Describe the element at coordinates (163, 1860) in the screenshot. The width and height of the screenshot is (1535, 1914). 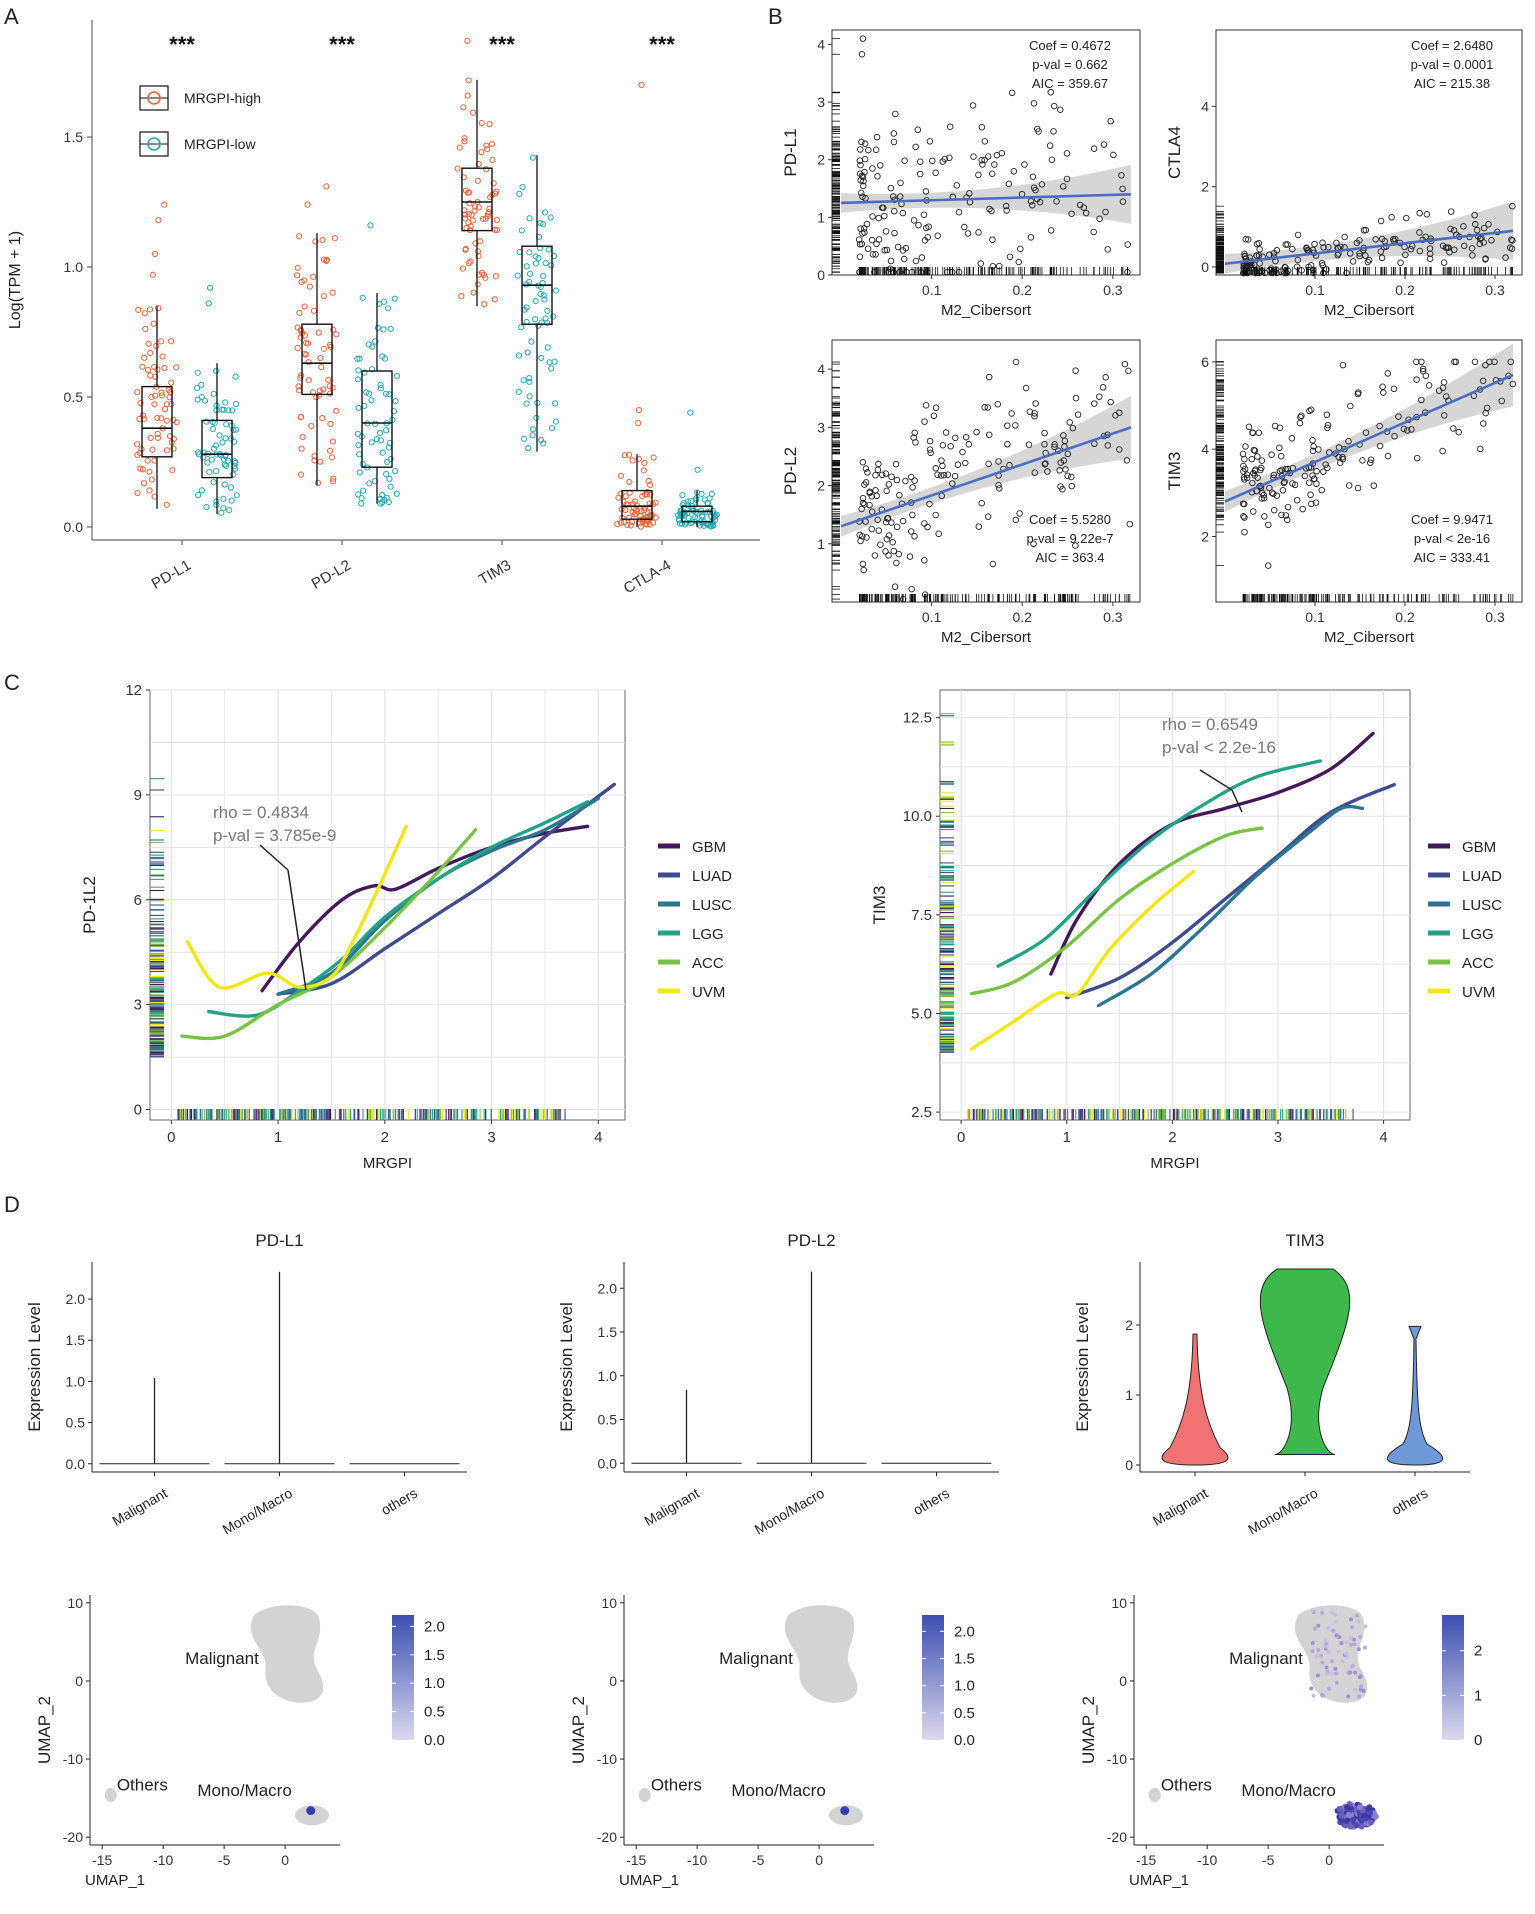
I see `e-x-tick-label: -10` at that location.